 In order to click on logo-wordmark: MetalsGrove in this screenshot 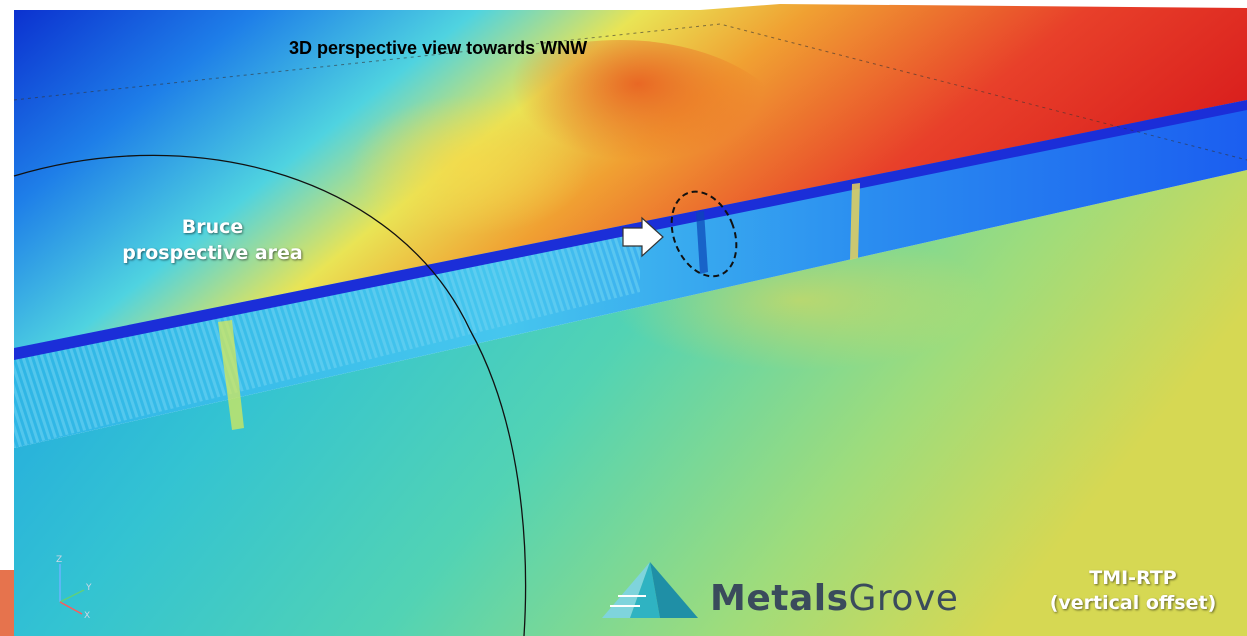, I will do `click(834, 598)`.